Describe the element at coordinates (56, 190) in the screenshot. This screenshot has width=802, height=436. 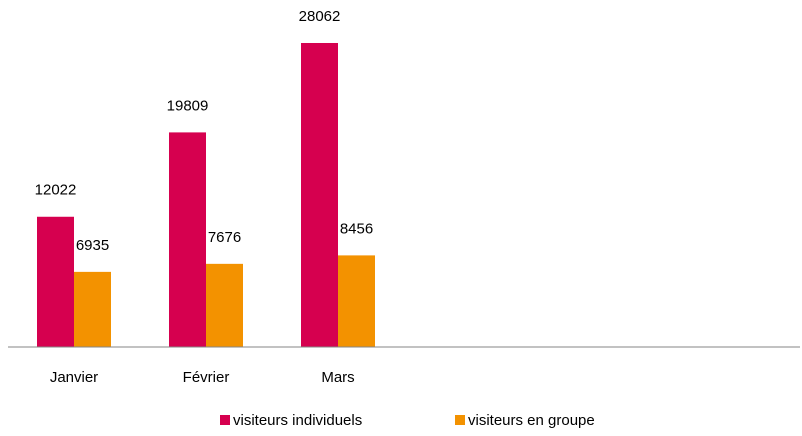
I see `data-label: 12022` at that location.